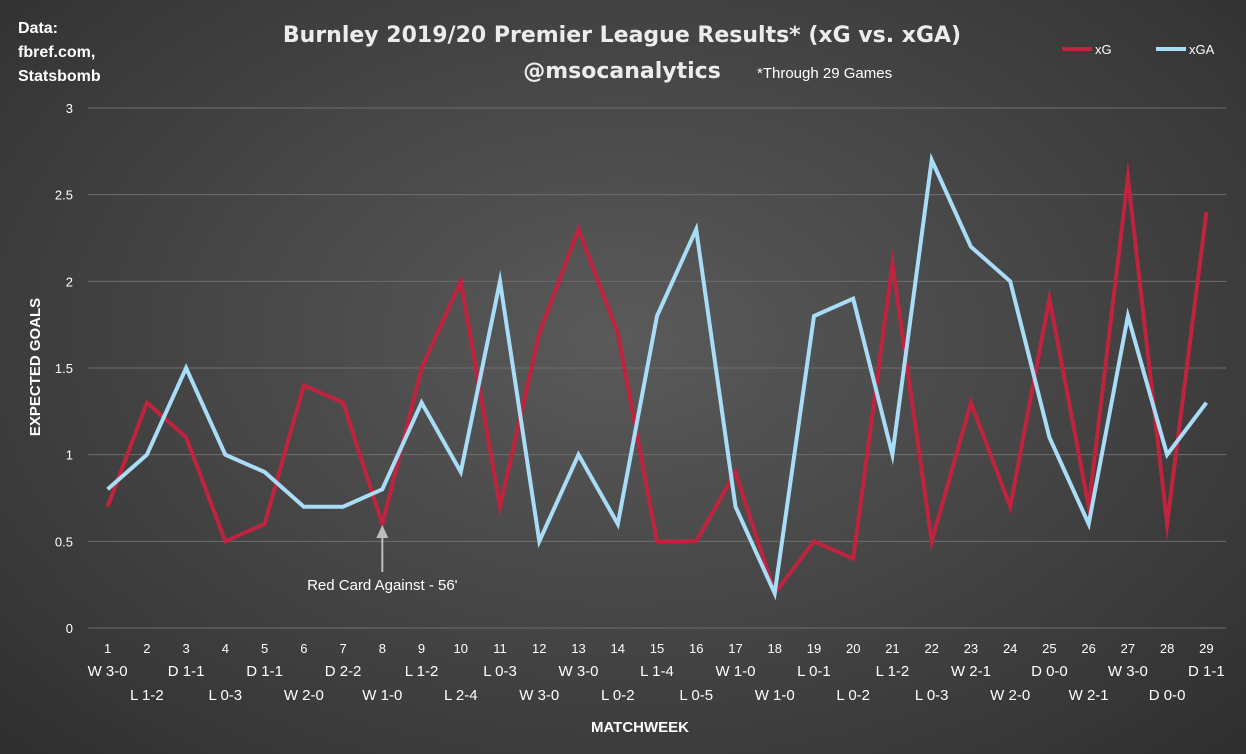 The width and height of the screenshot is (1246, 754). I want to click on result-label: L 0-1, so click(814, 671).